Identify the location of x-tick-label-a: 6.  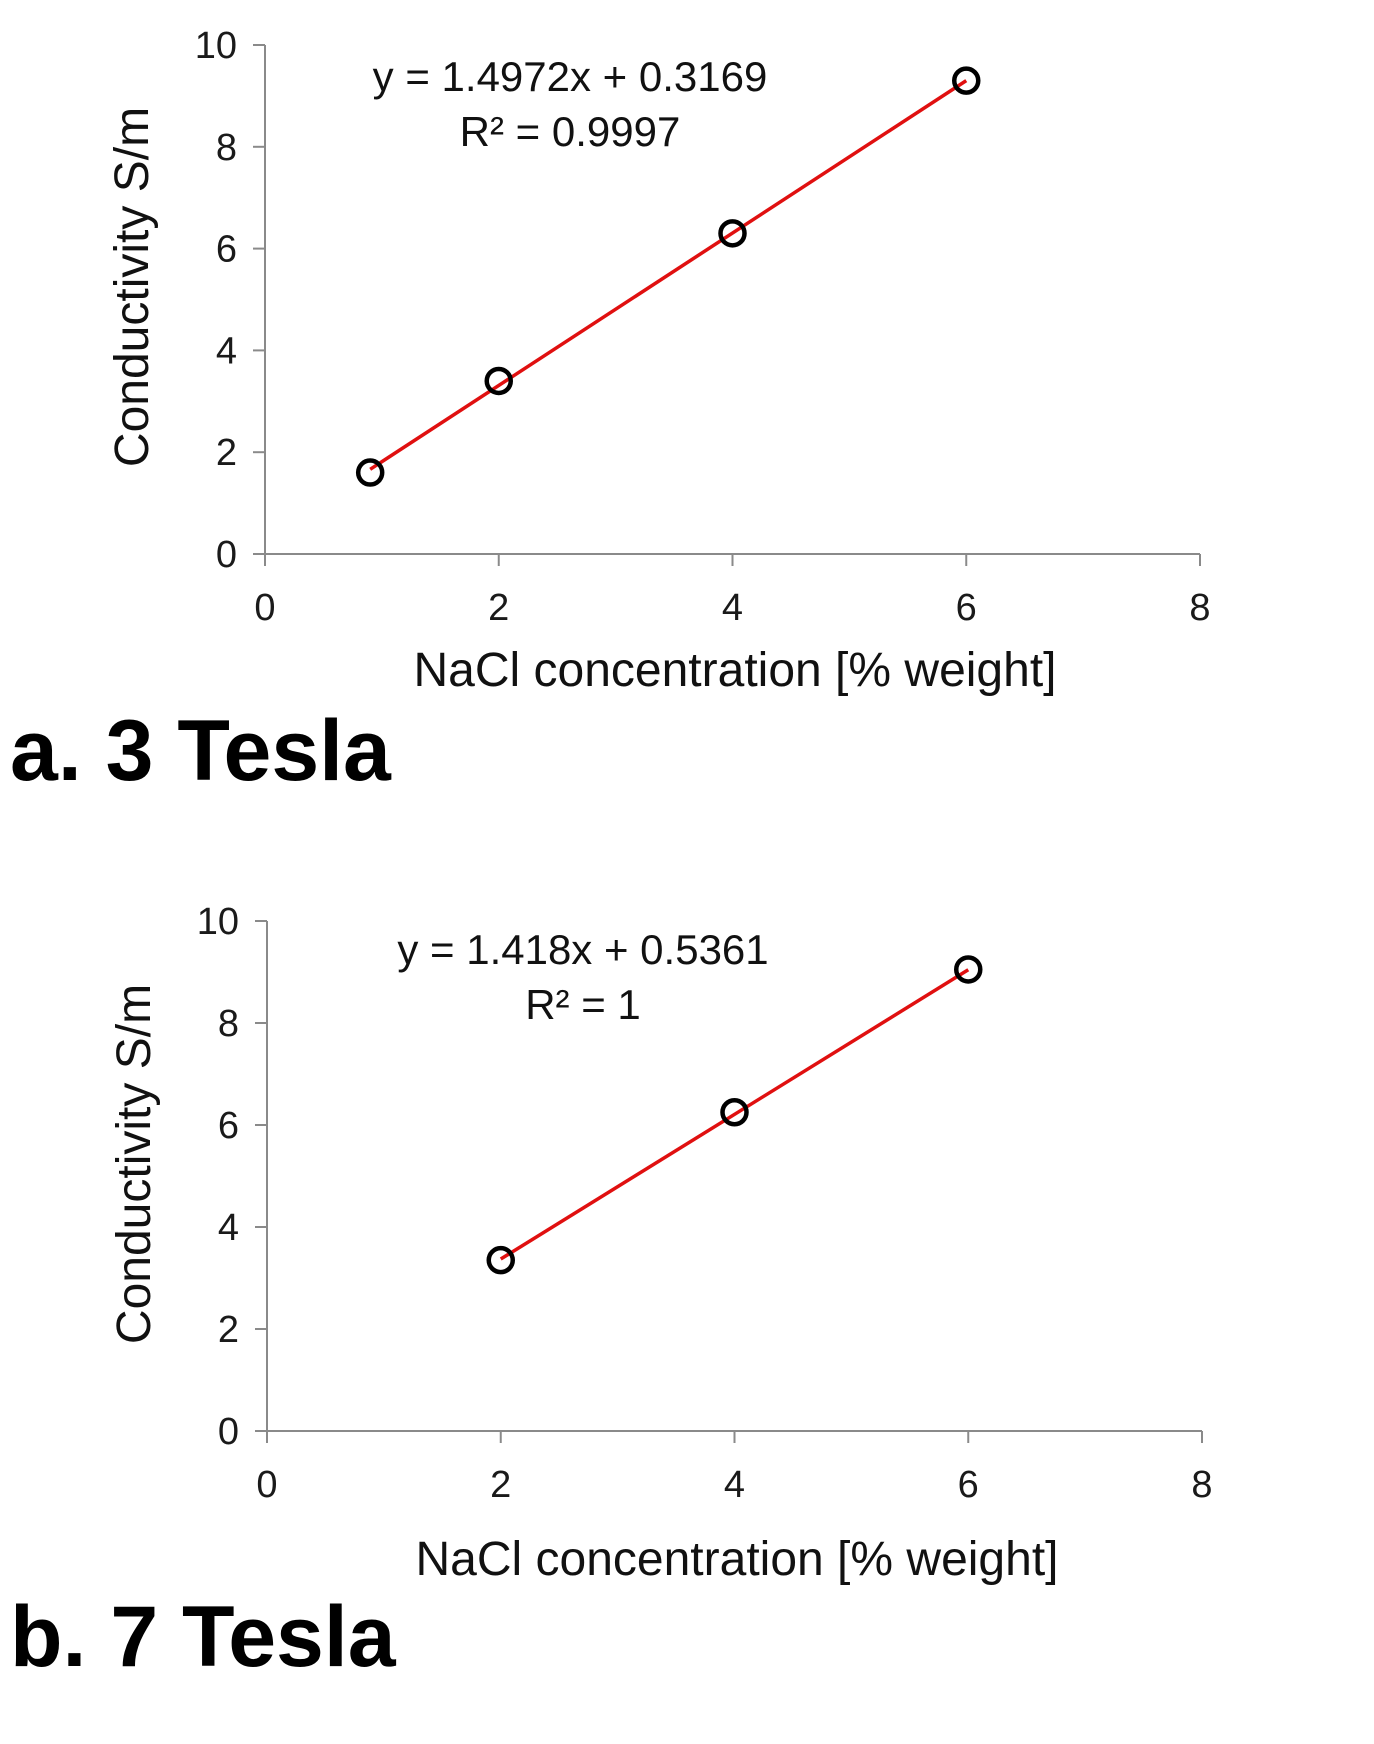
(966, 608).